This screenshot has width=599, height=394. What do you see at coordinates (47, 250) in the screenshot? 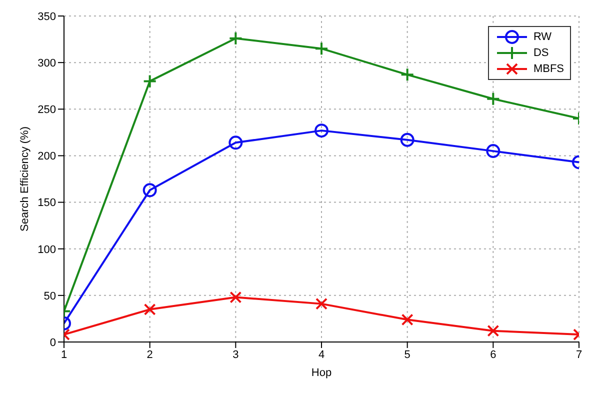
I see `y-tick-label: 100` at bounding box center [47, 250].